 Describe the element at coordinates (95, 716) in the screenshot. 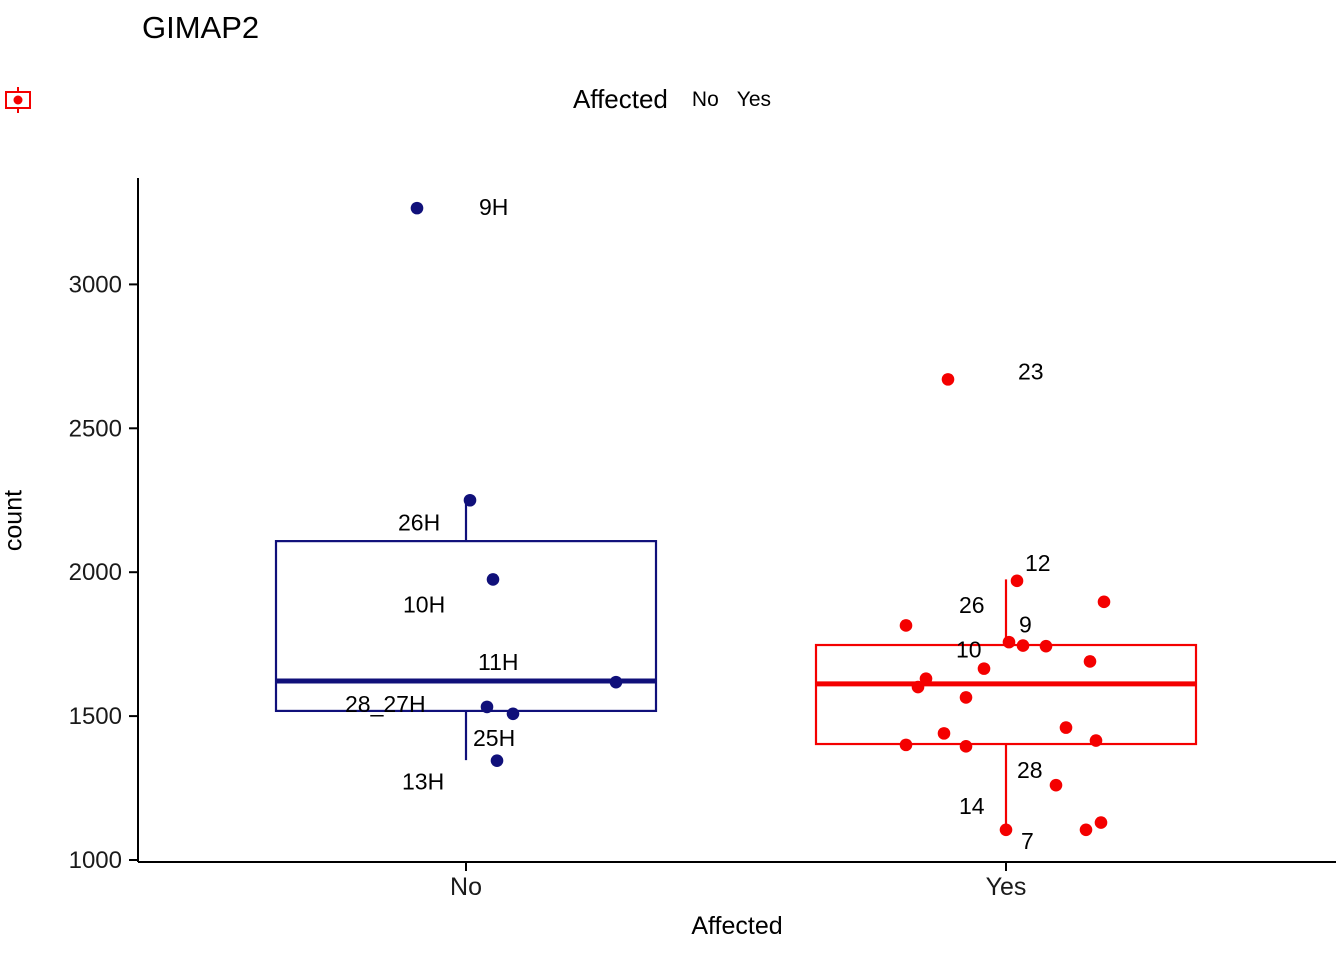

I see `y-tick-label: 1500` at that location.